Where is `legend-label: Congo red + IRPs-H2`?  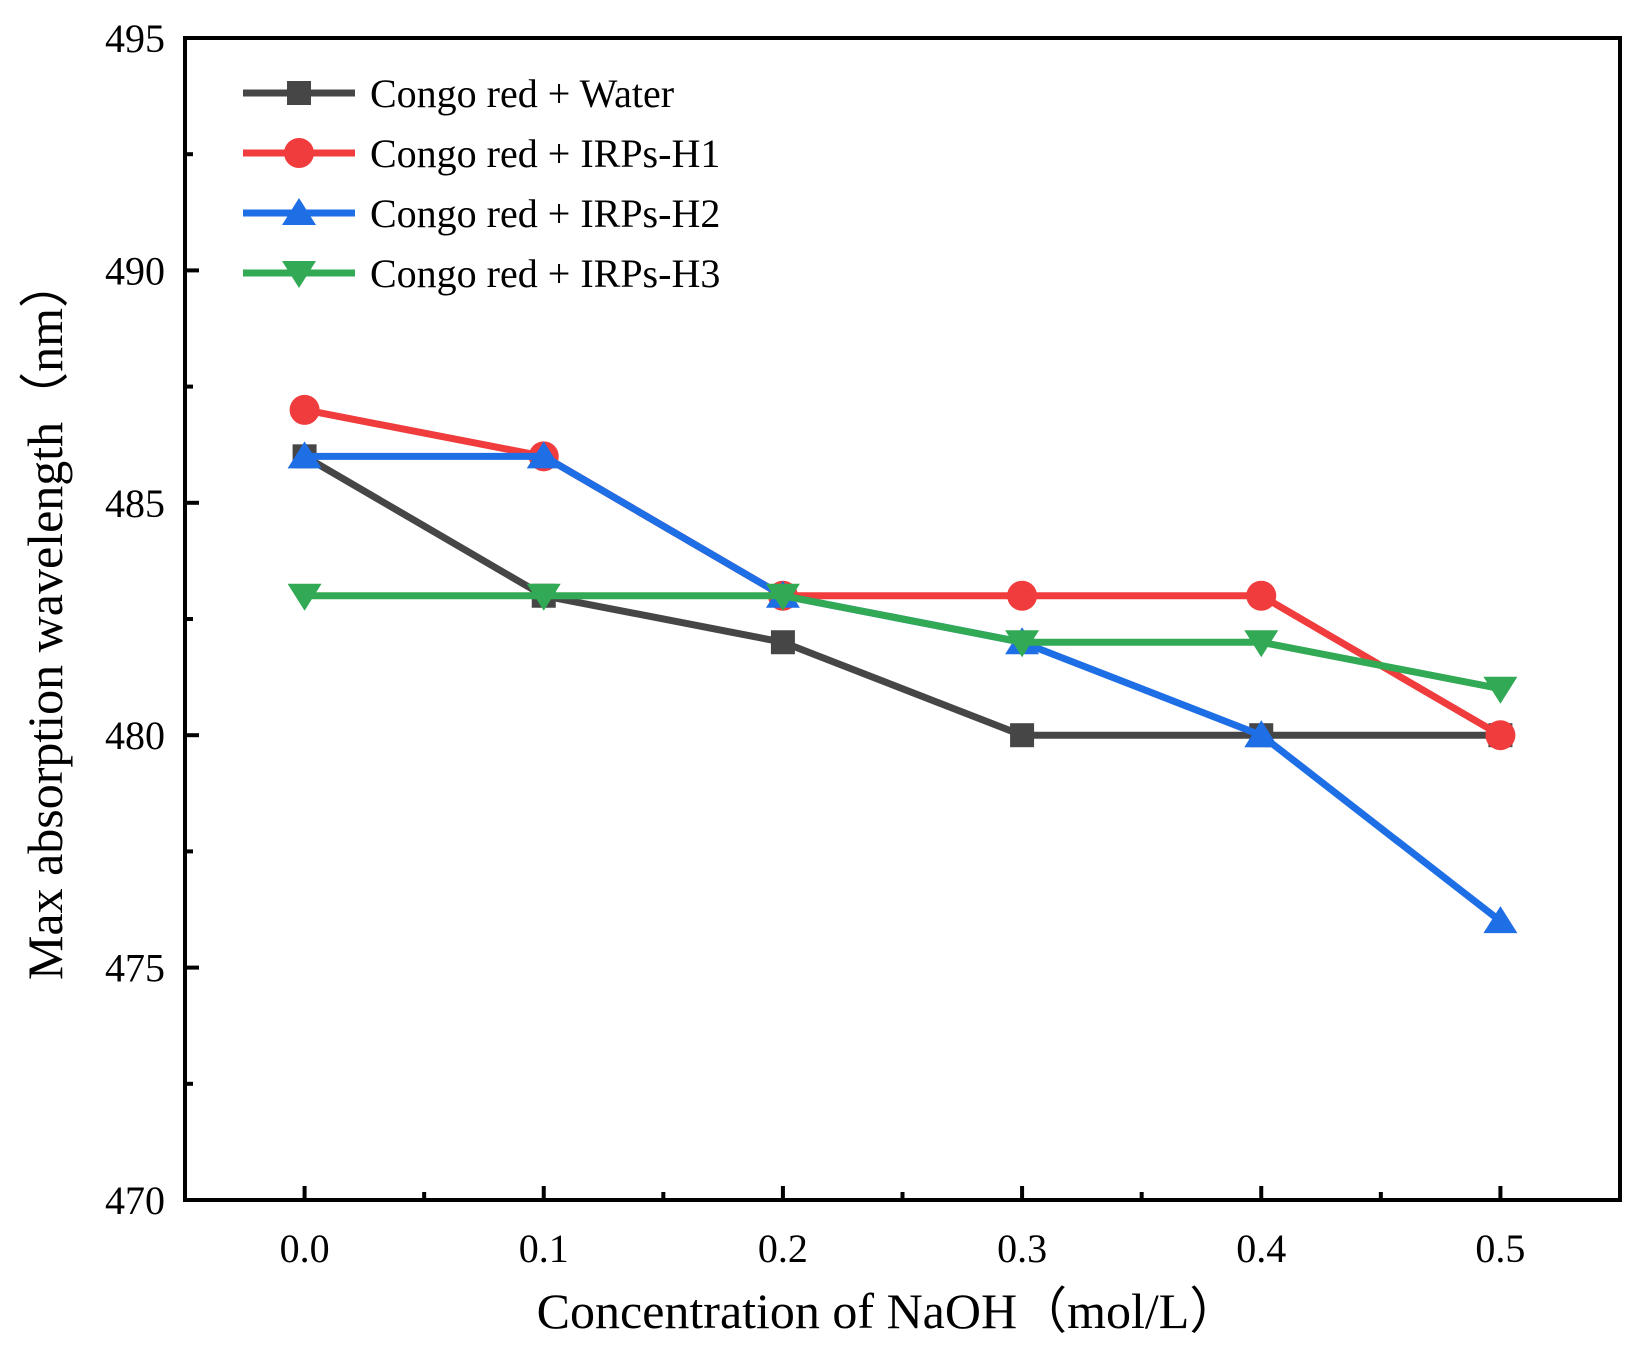 legend-label: Congo red + IRPs-H2 is located at coordinates (545, 213).